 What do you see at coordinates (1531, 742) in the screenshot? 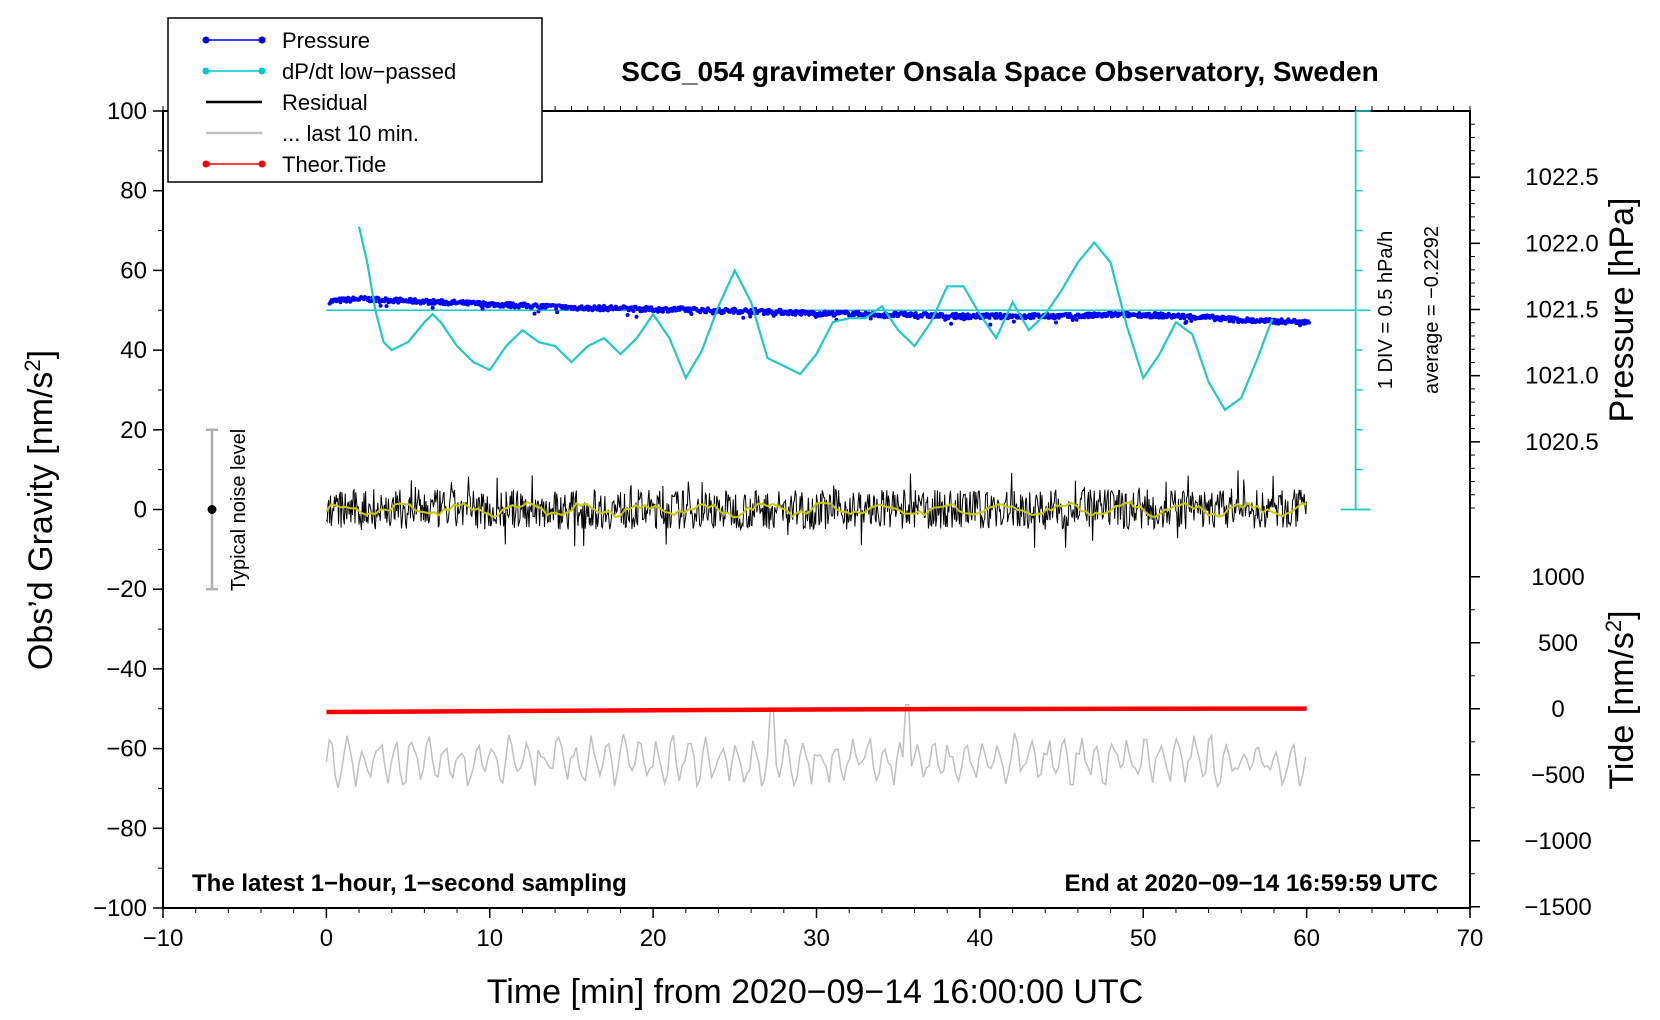
I see `y-axis-tide: 1000 500 0 −500 −1000 −1500` at bounding box center [1531, 742].